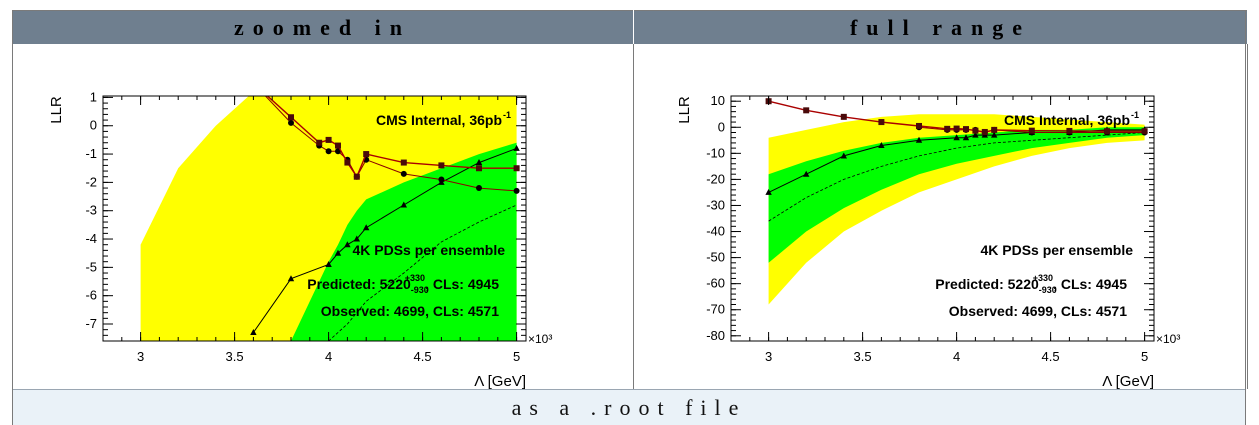 The width and height of the screenshot is (1259, 425). I want to click on x-tick-label: 4.5, so click(423, 356).